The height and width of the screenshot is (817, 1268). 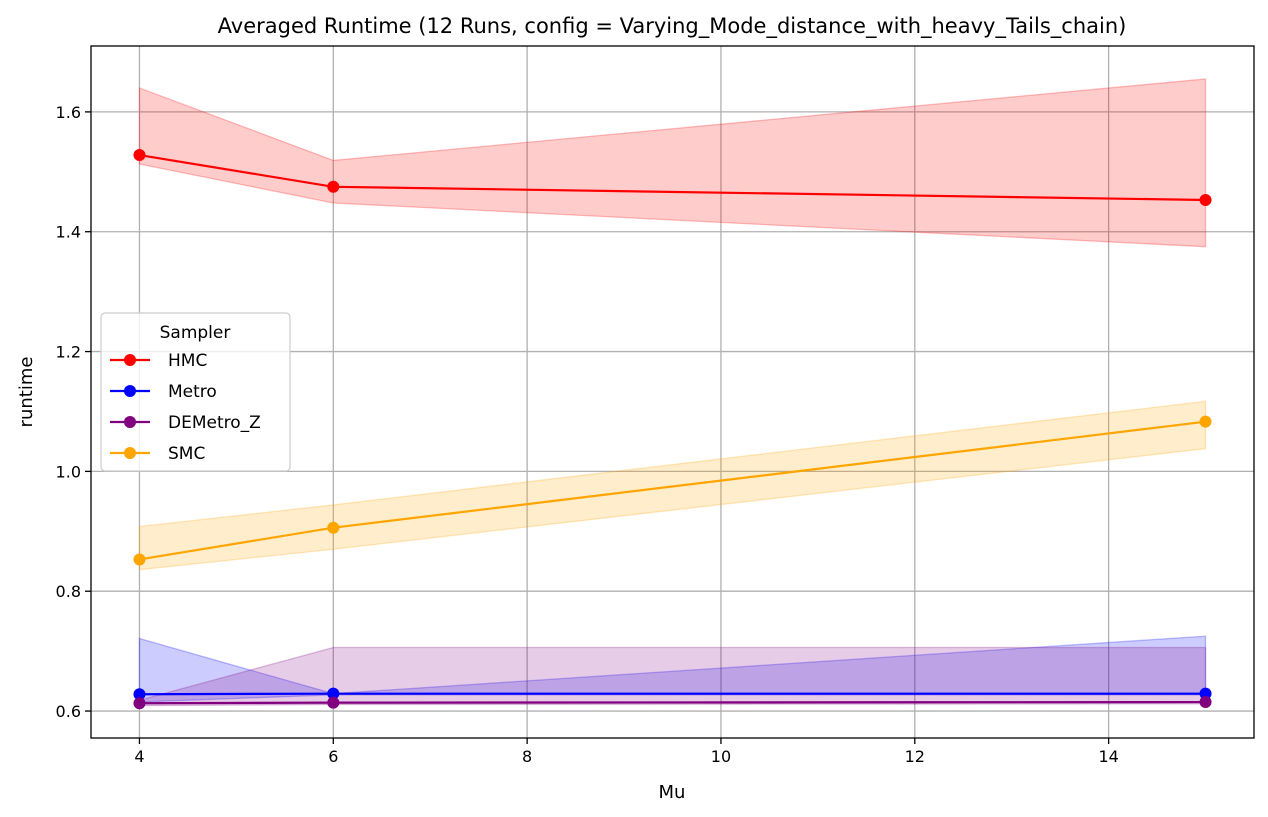 What do you see at coordinates (68, 232) in the screenshot?
I see `y-tick-label: 1.4` at bounding box center [68, 232].